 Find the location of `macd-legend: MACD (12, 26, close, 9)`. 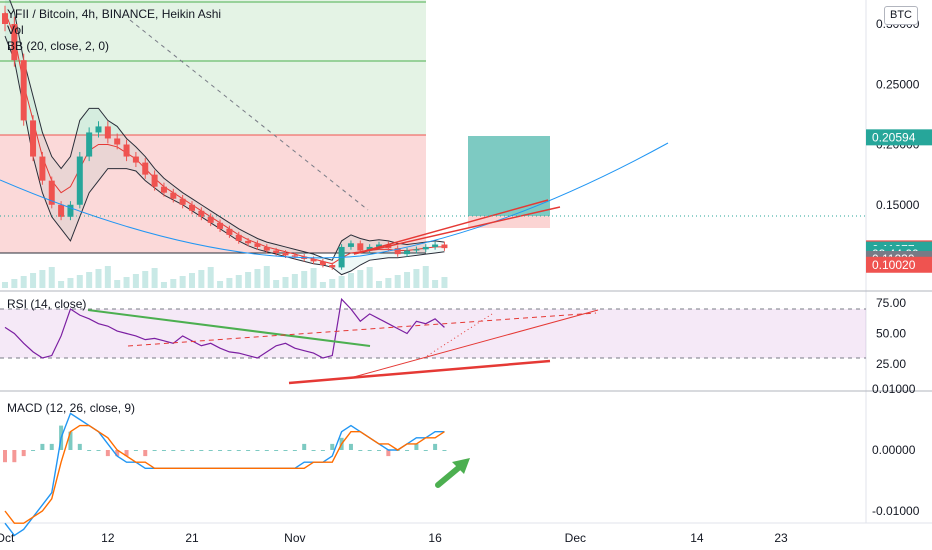

macd-legend: MACD (12, 26, close, 9) is located at coordinates (71, 408).